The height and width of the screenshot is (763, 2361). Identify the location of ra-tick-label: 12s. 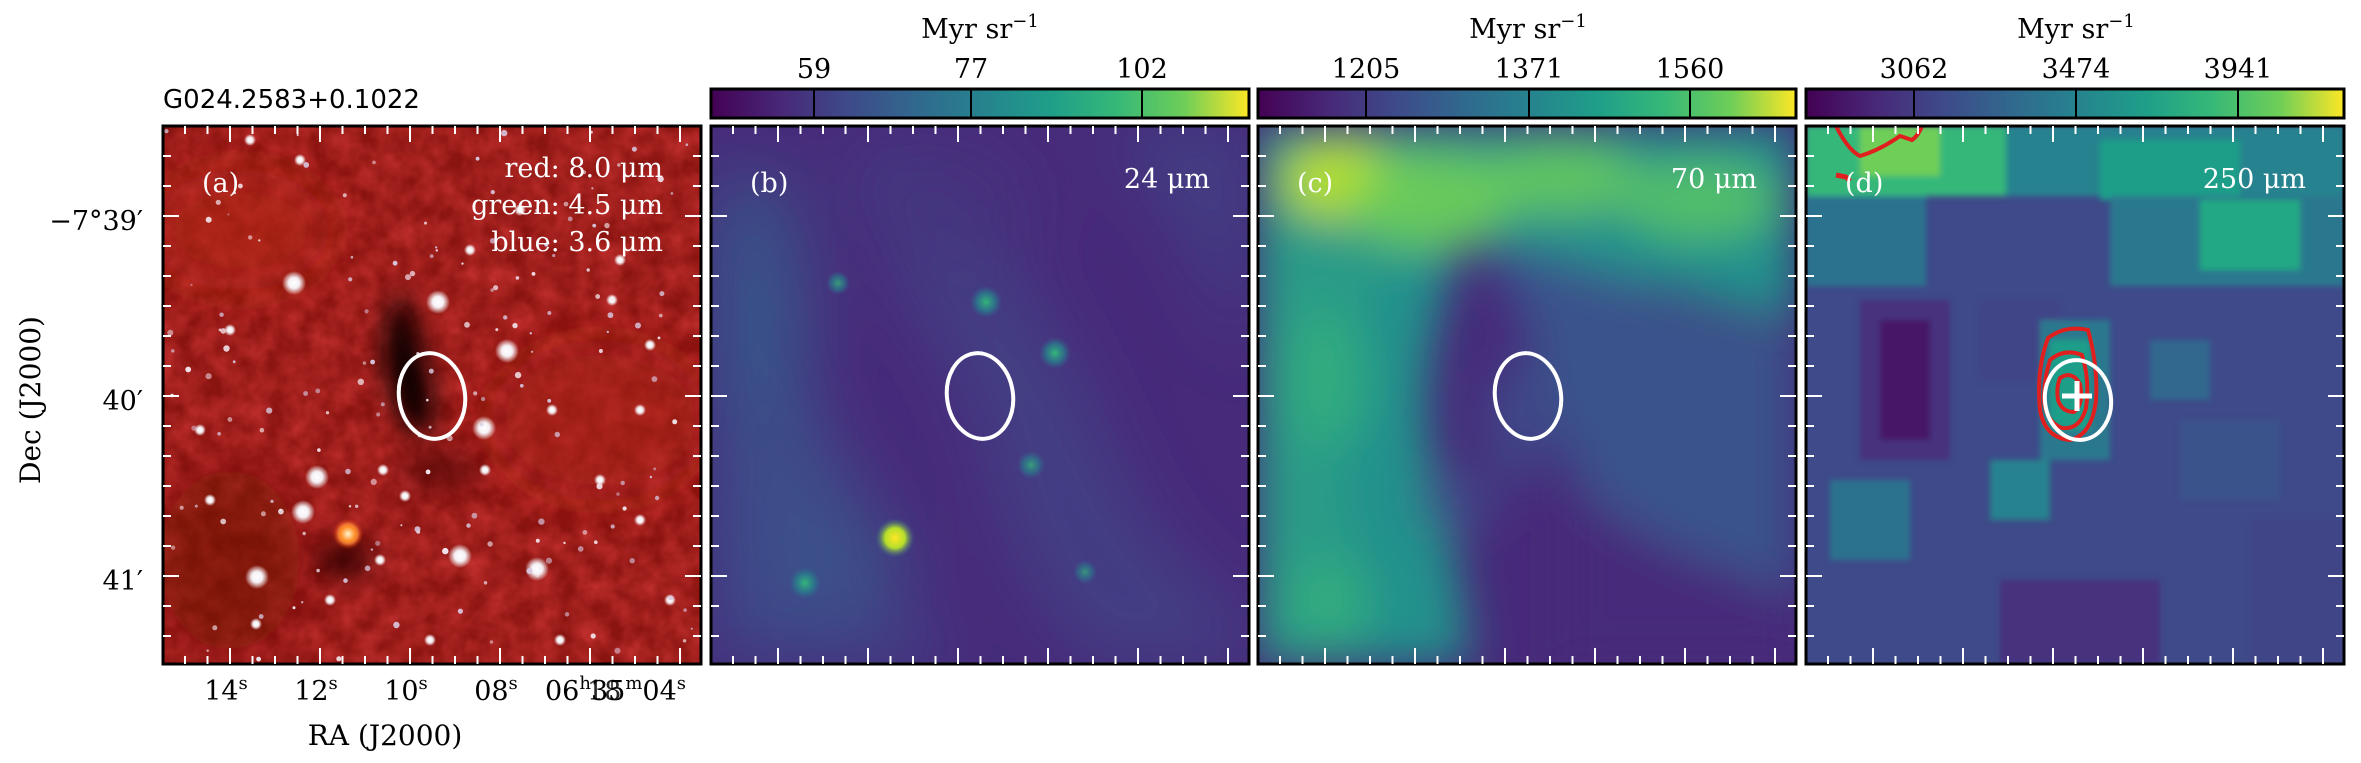
(316, 690).